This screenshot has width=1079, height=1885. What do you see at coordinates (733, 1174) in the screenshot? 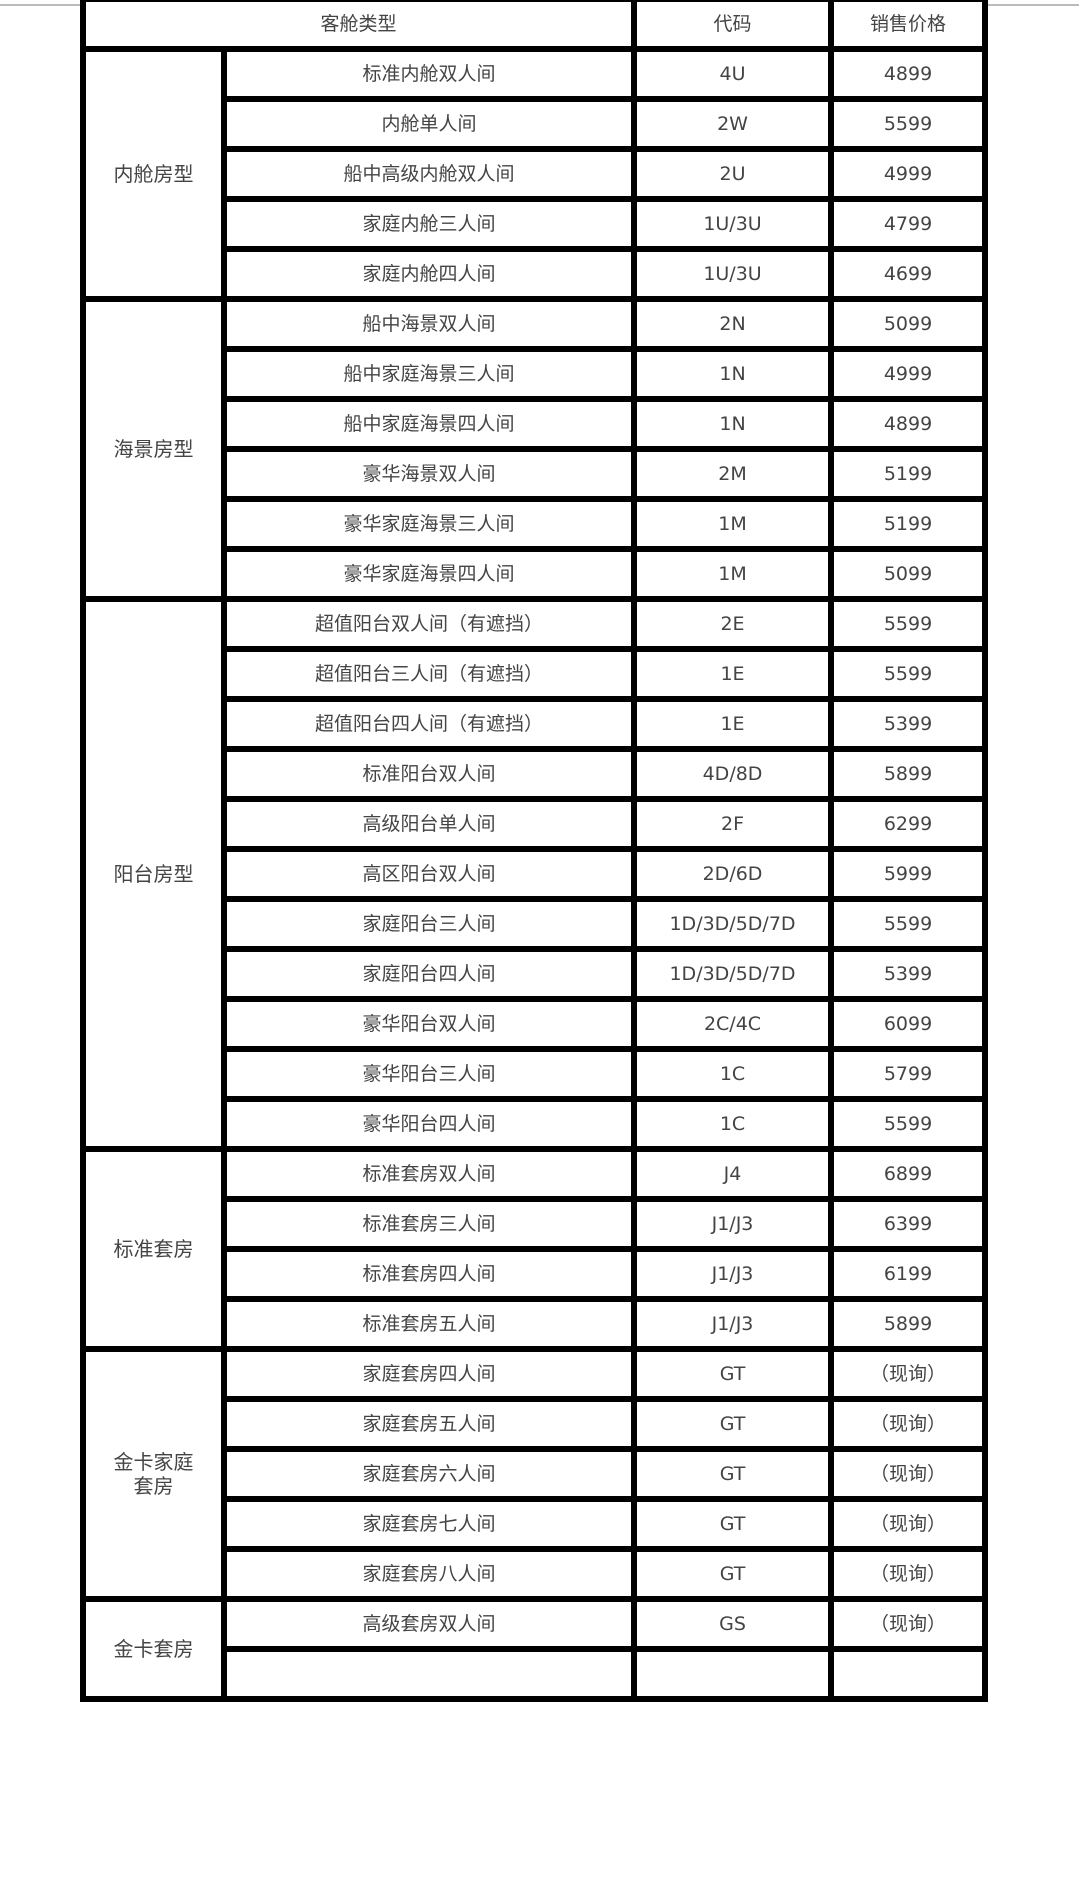
I see `code-cell: J4` at bounding box center [733, 1174].